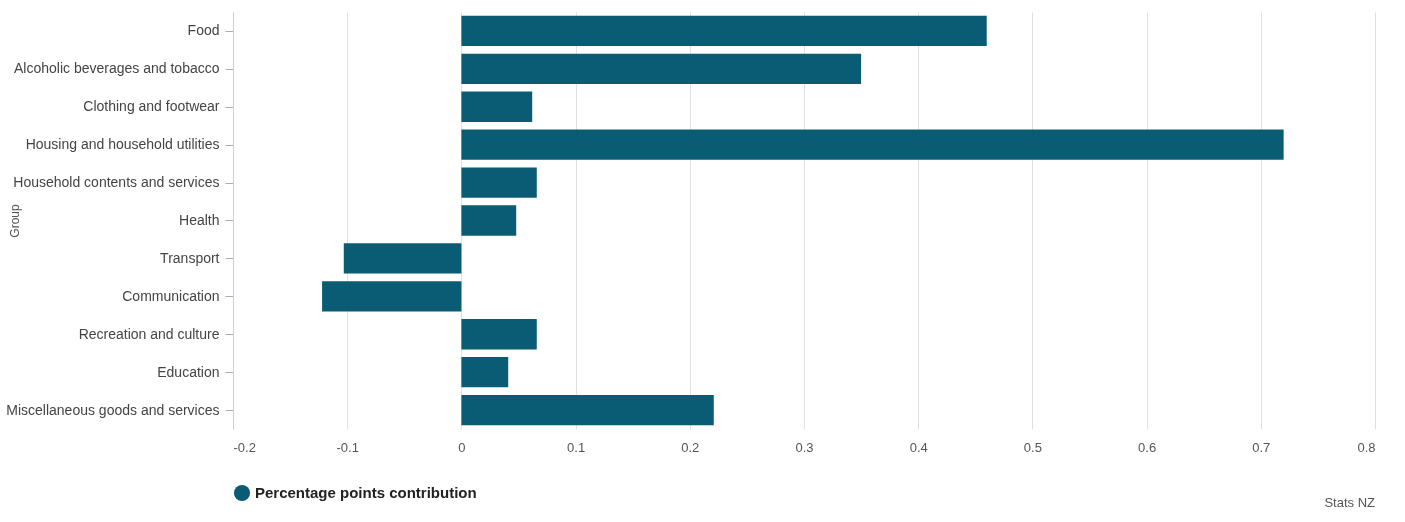 The image size is (1405, 522). What do you see at coordinates (1032, 447) in the screenshot?
I see `x-tick-label: 0.5` at bounding box center [1032, 447].